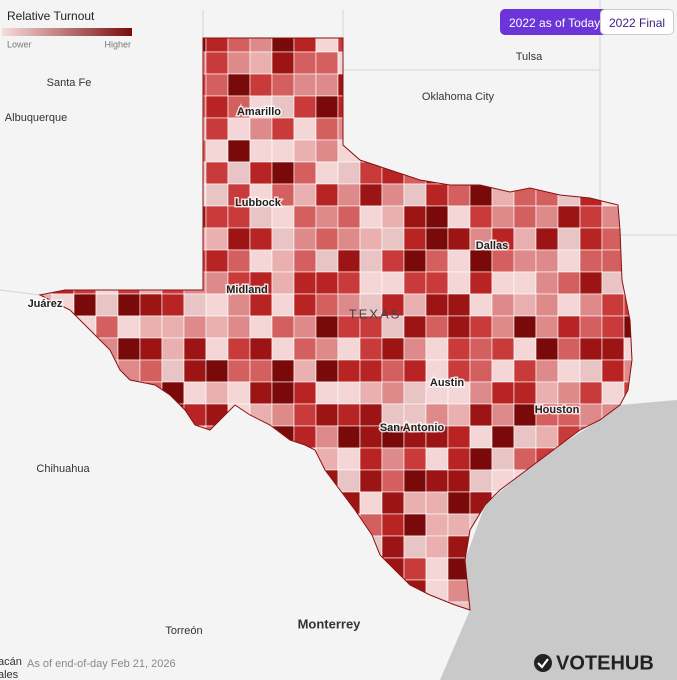 The image size is (677, 680). I want to click on legend-high: Higher, so click(117, 44).